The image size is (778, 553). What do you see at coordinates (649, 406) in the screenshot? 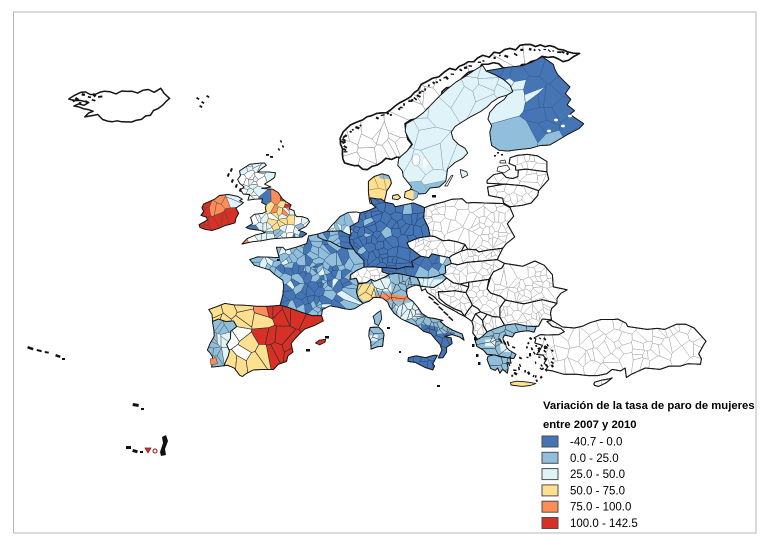
I see `svg-text:Variación de la tasa de paro d: Variación de la tasa de paro de mujeres` at bounding box center [649, 406].